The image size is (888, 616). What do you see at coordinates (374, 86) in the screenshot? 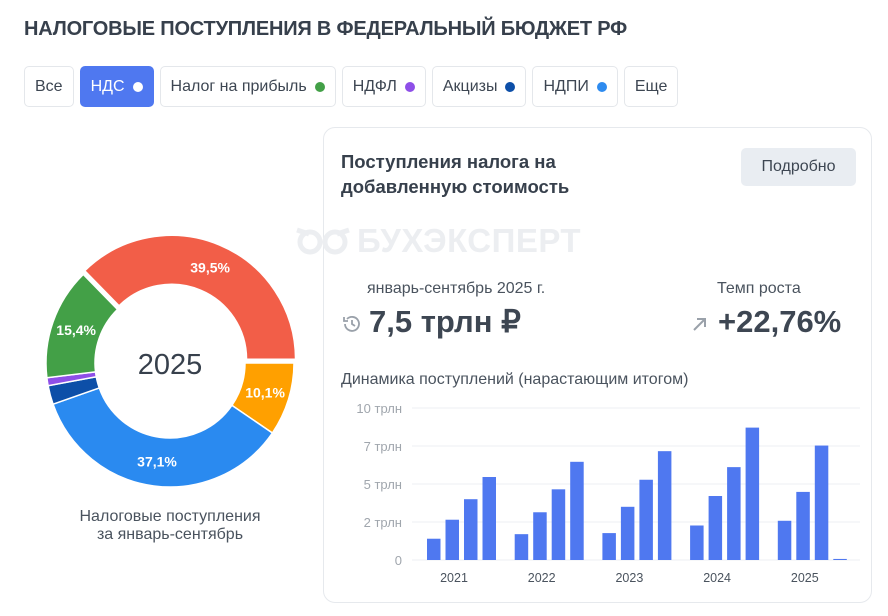
I see `tab-label: НДФЛ` at bounding box center [374, 86].